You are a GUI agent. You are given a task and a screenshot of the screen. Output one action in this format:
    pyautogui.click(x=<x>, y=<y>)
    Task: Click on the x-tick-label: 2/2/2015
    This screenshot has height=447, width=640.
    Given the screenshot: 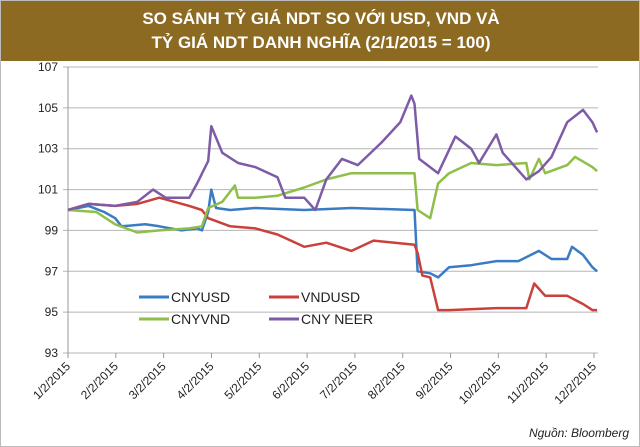 What is the action you would take?
    pyautogui.click(x=99, y=380)
    